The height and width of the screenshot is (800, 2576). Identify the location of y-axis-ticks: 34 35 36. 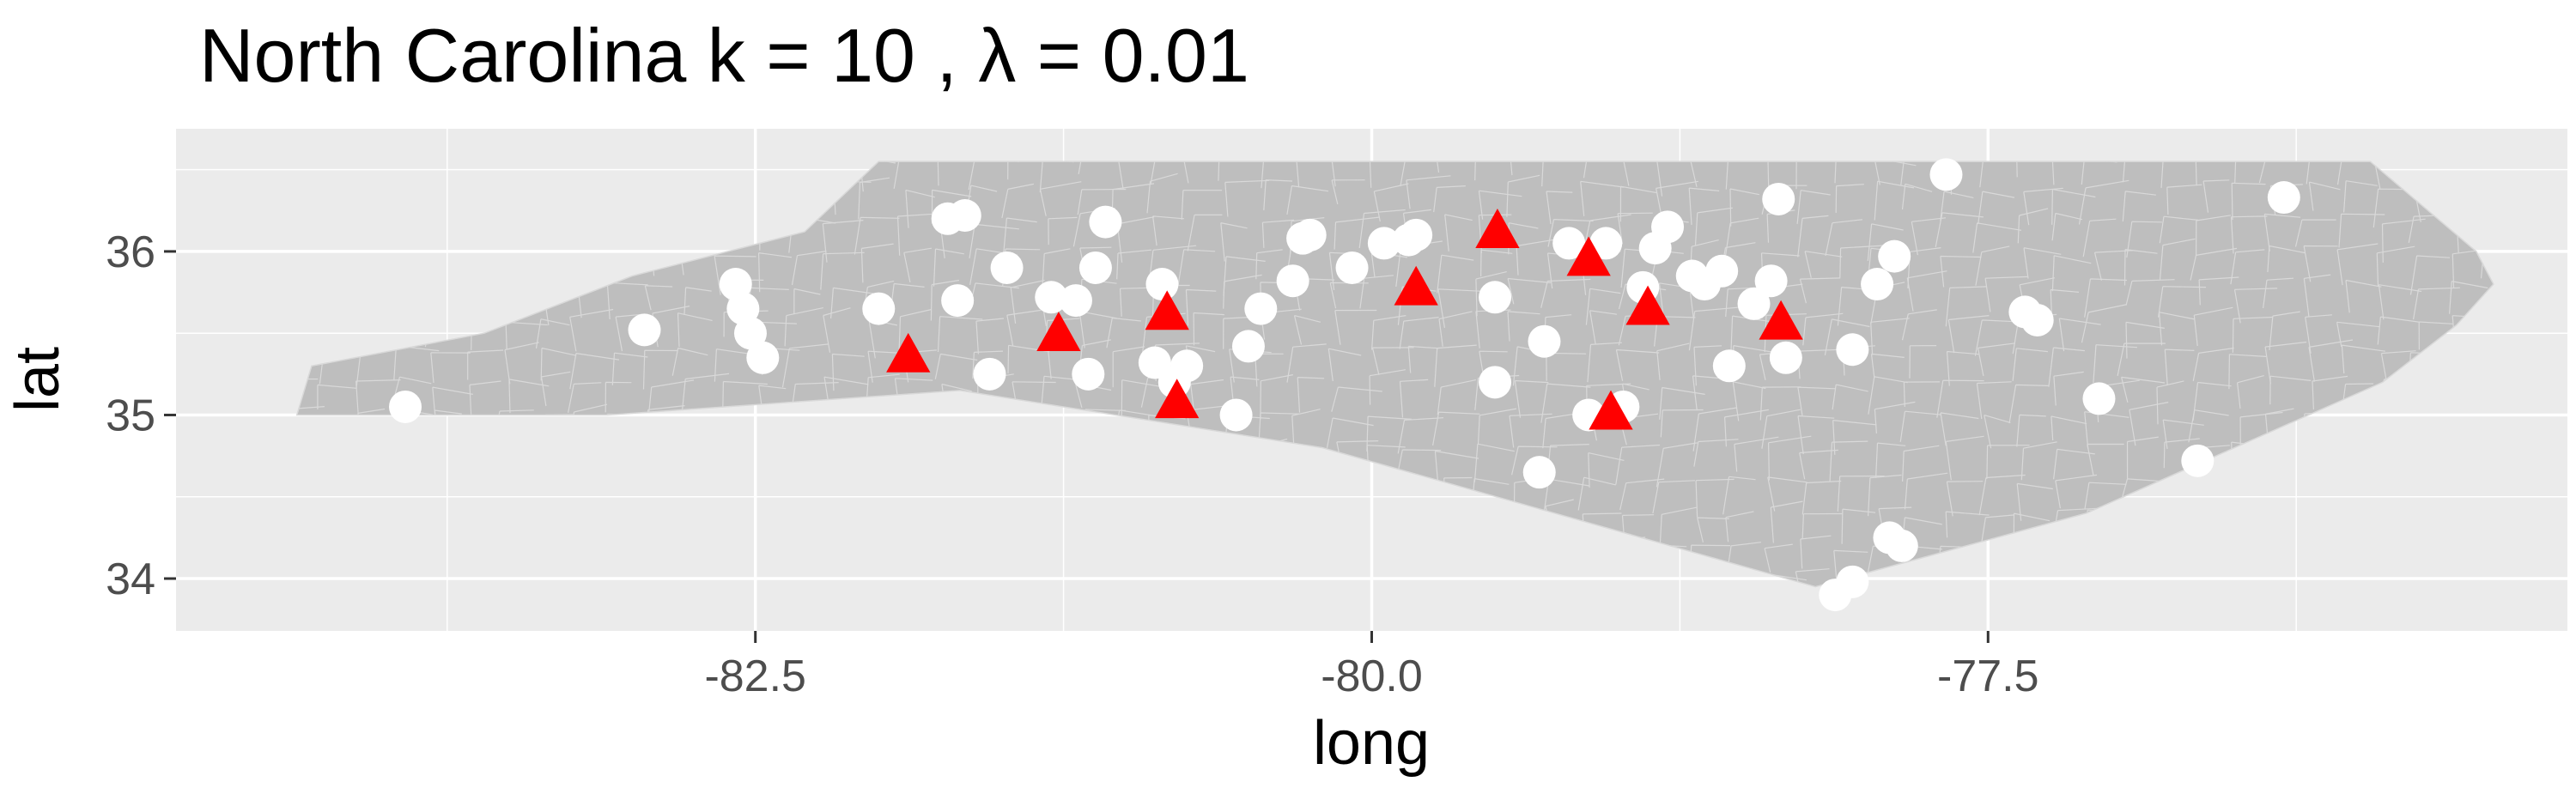
(141, 415).